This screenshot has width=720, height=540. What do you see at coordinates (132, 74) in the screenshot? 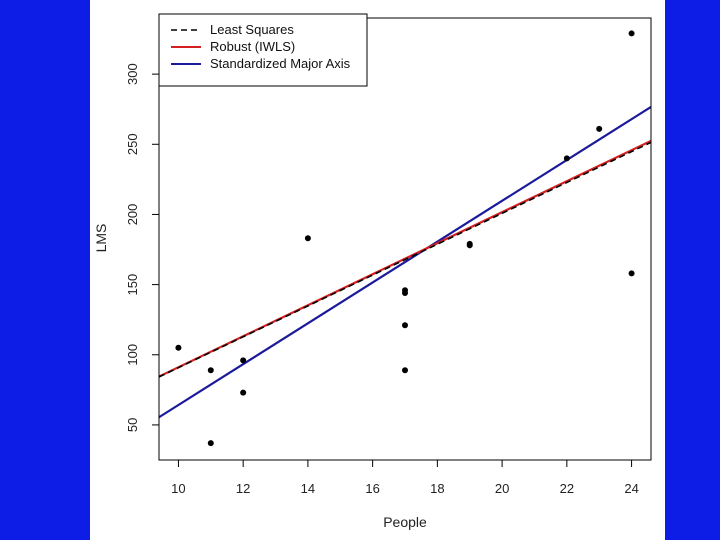
I see `y-tick-label: 300` at bounding box center [132, 74].